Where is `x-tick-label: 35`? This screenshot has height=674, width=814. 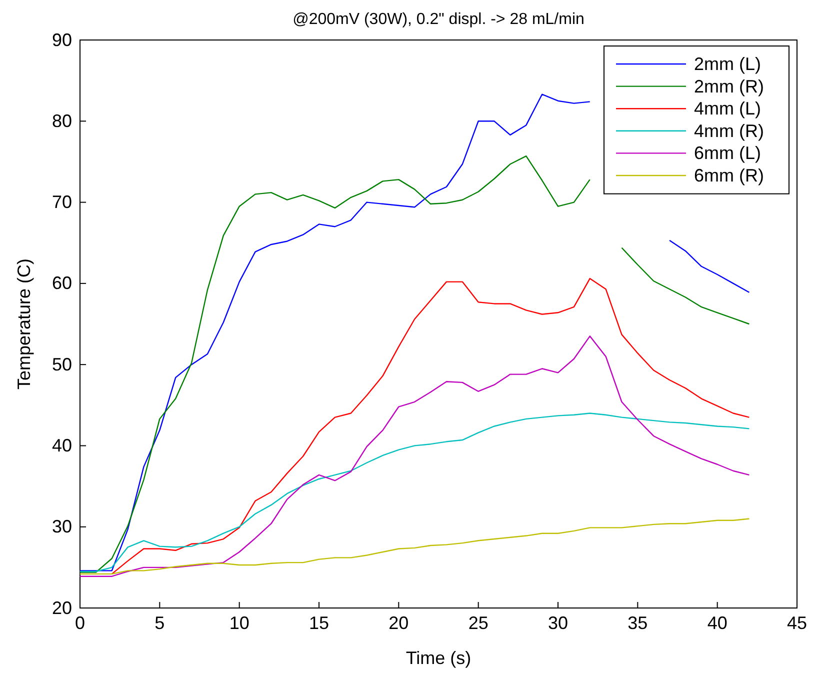
x-tick-label: 35 is located at coordinates (638, 622).